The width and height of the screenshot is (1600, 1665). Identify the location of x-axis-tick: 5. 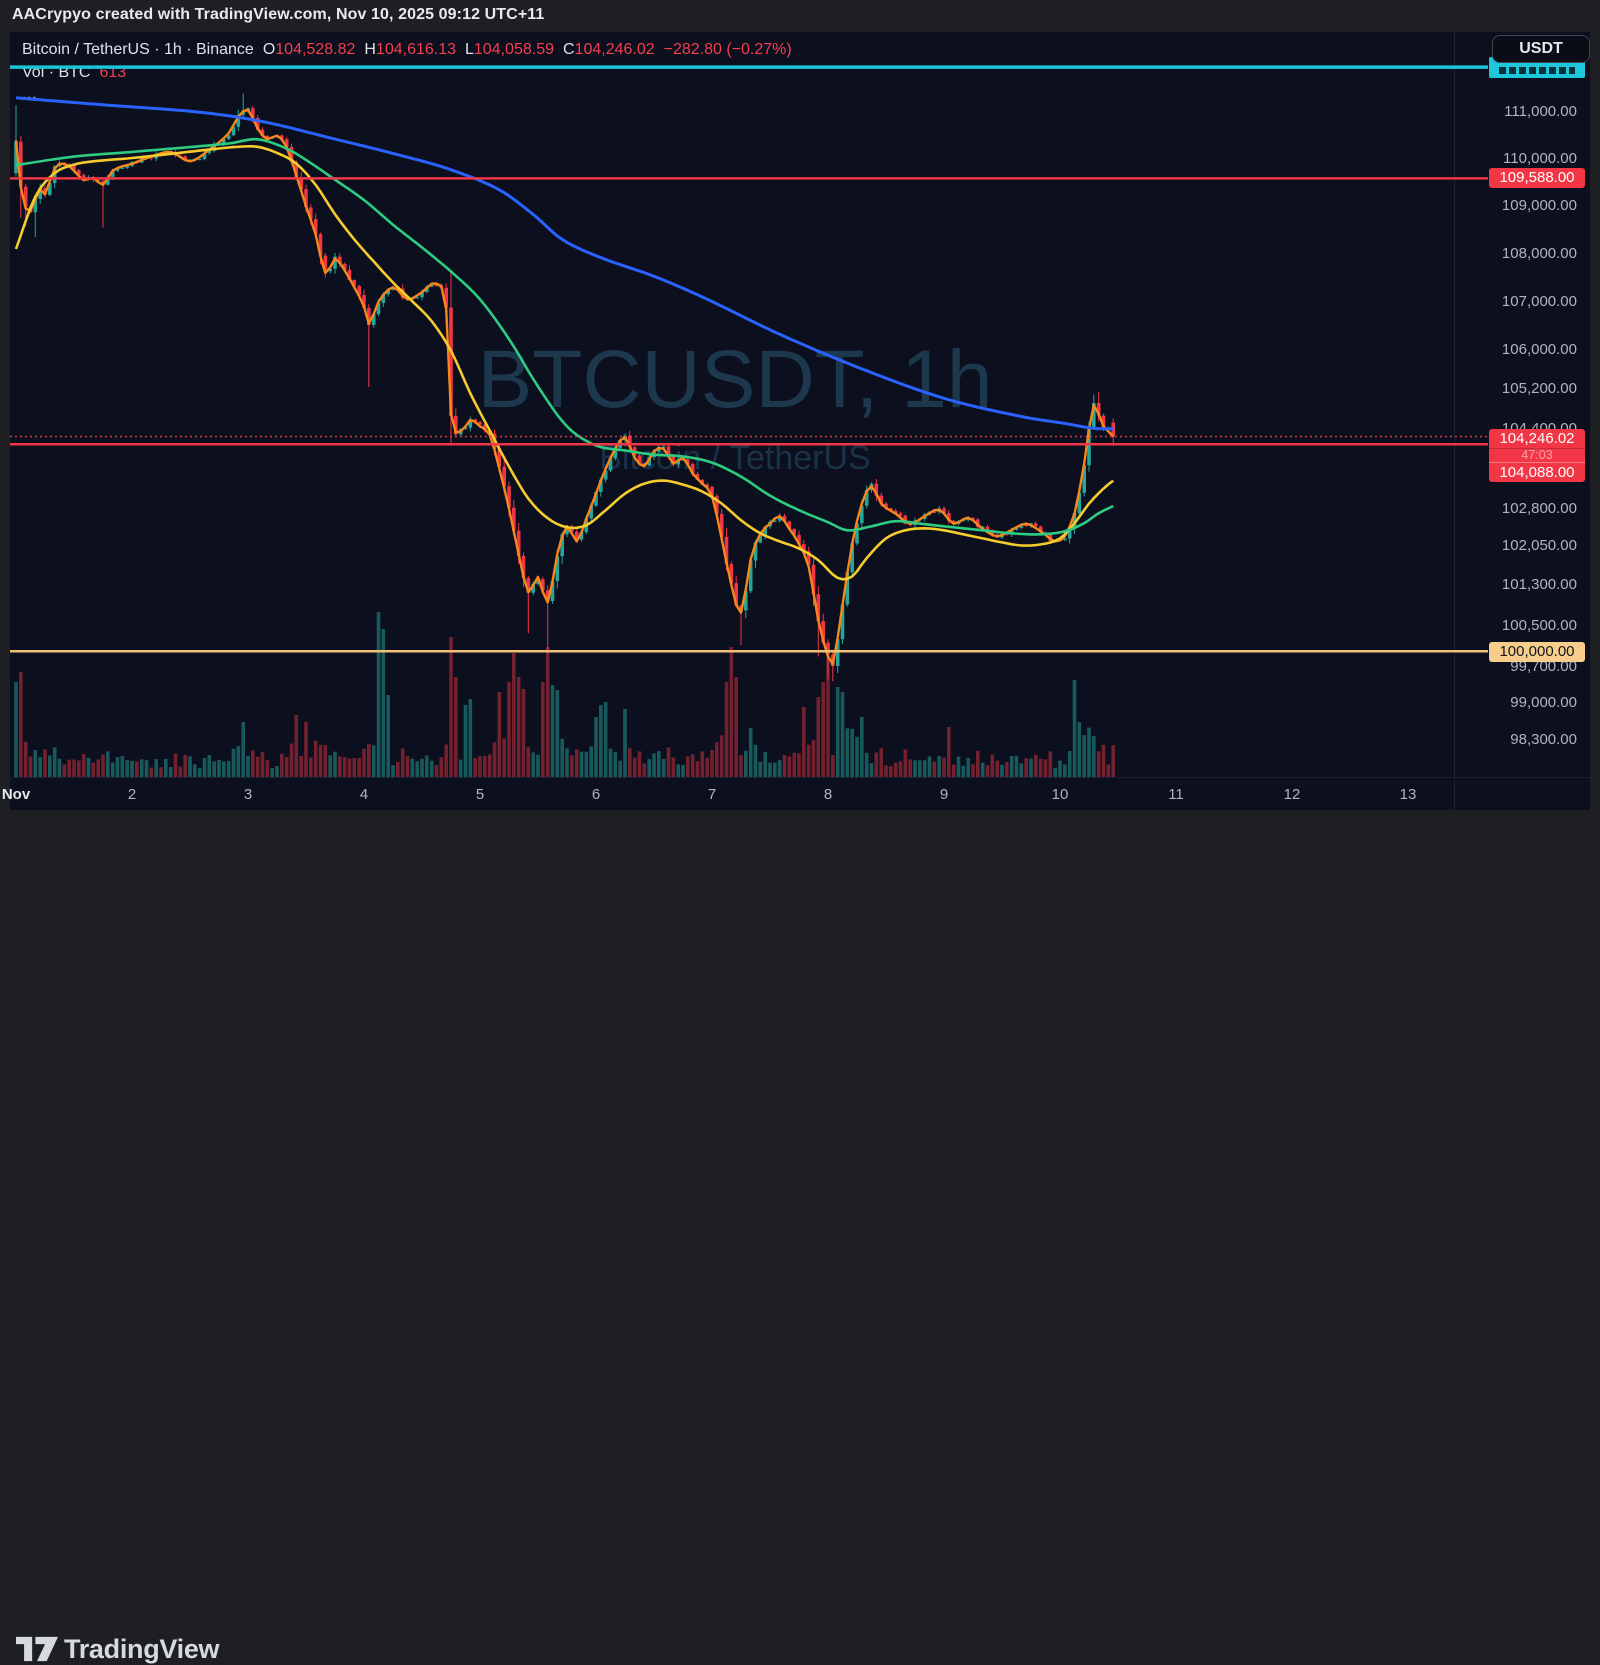
(480, 794).